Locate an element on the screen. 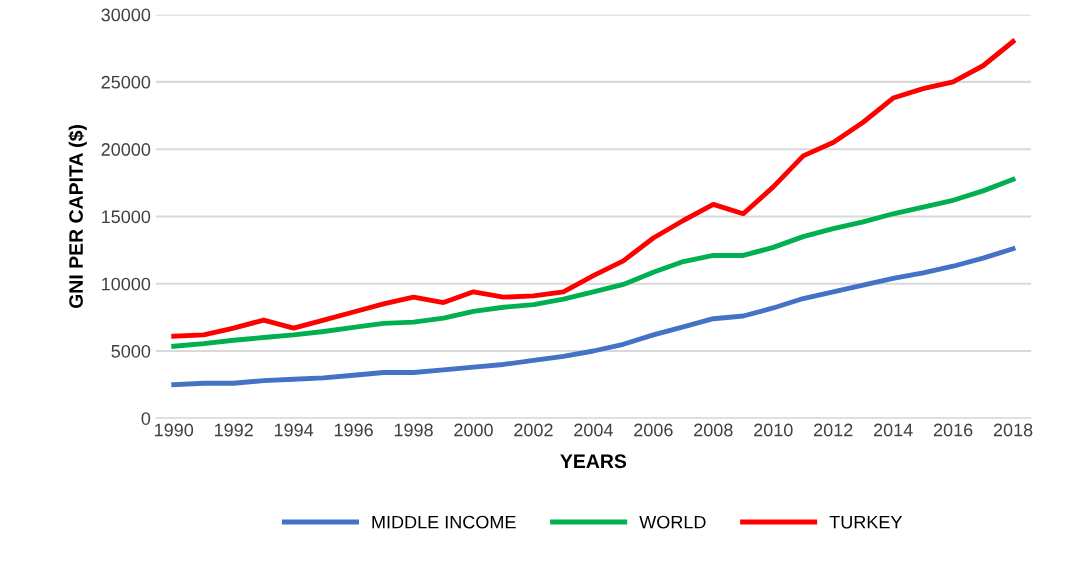 The image size is (1074, 585). x-tick-label: 2000 is located at coordinates (473, 430).